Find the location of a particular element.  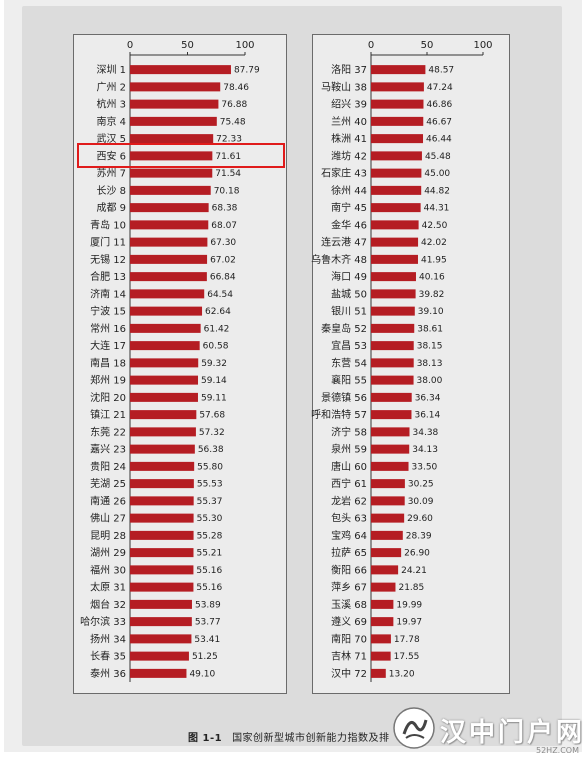

data-label: 29.60 is located at coordinates (420, 519).